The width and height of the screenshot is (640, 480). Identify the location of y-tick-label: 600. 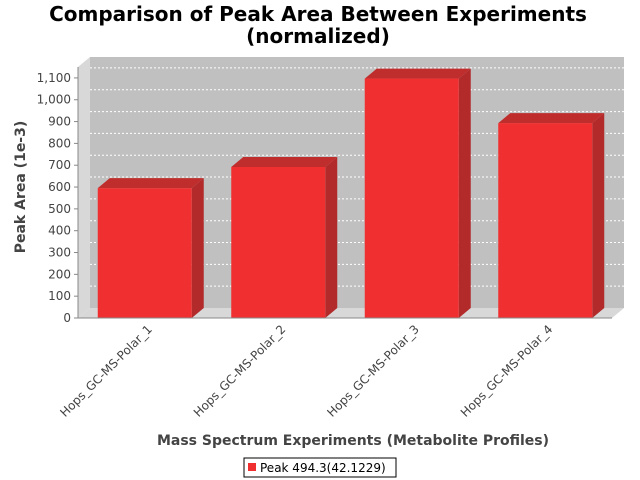
(59, 187).